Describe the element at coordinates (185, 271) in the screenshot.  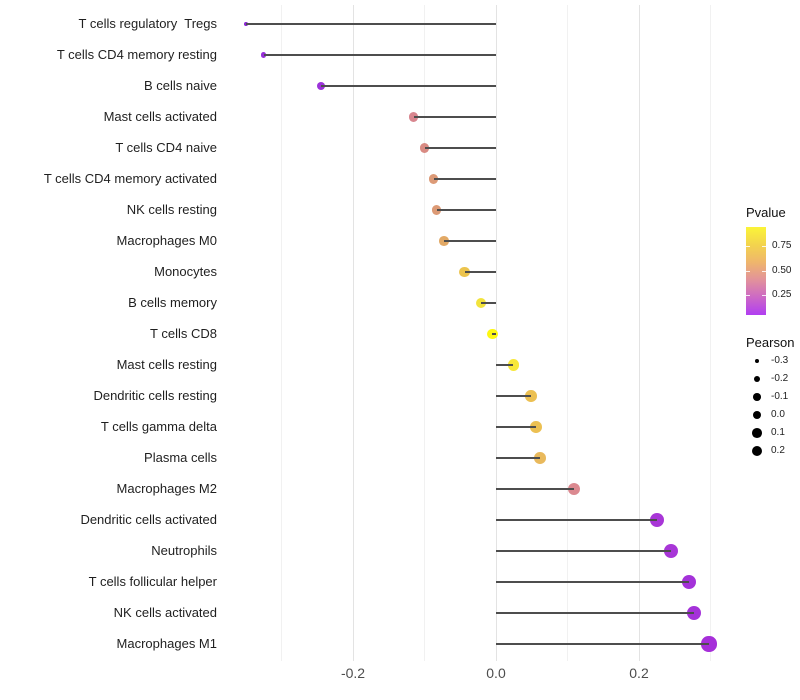
I see `y-axis-label: Monocytes` at that location.